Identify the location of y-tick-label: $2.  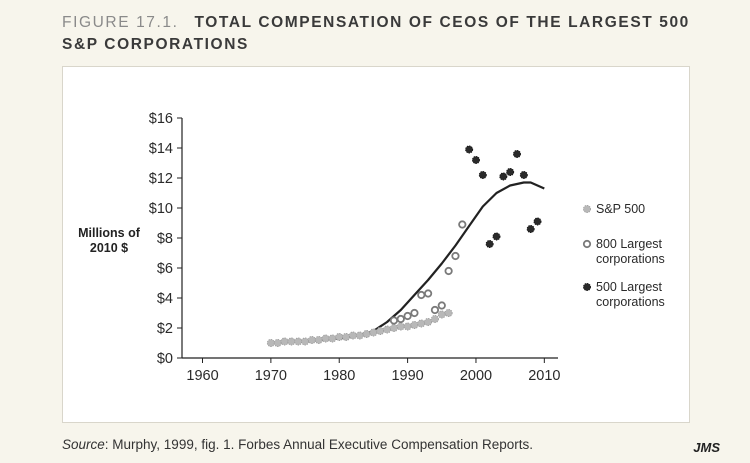
(165, 329).